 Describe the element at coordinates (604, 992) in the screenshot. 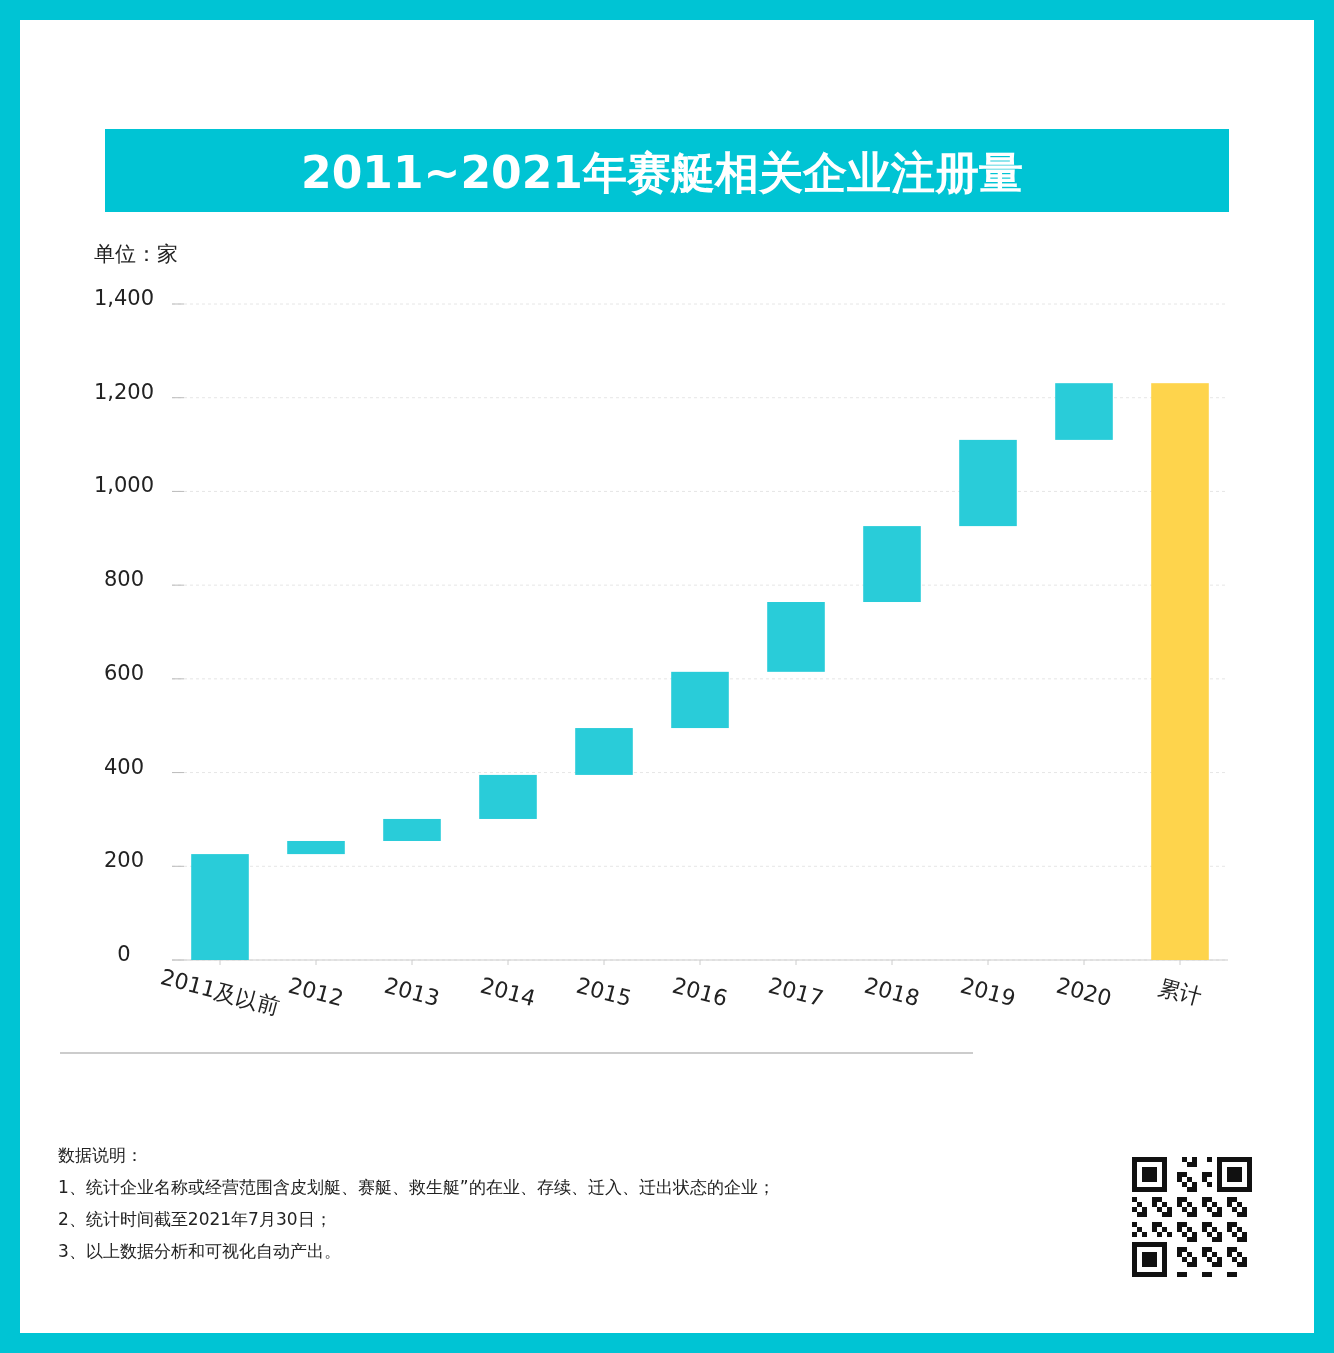

I see `x-tick-label: 2015` at that location.